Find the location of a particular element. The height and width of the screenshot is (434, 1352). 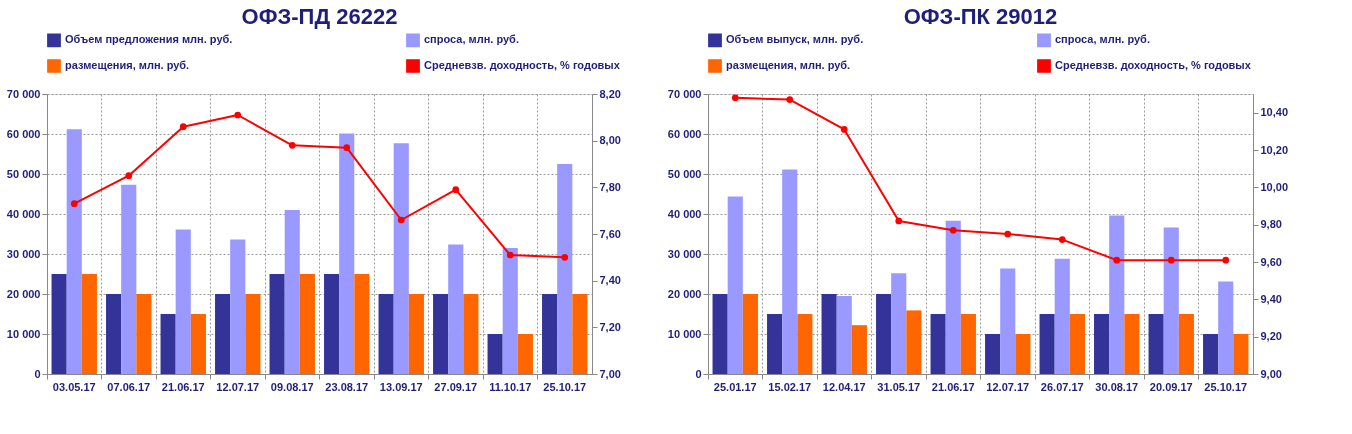

y2-tick-label: 7,40 is located at coordinates (610, 280).